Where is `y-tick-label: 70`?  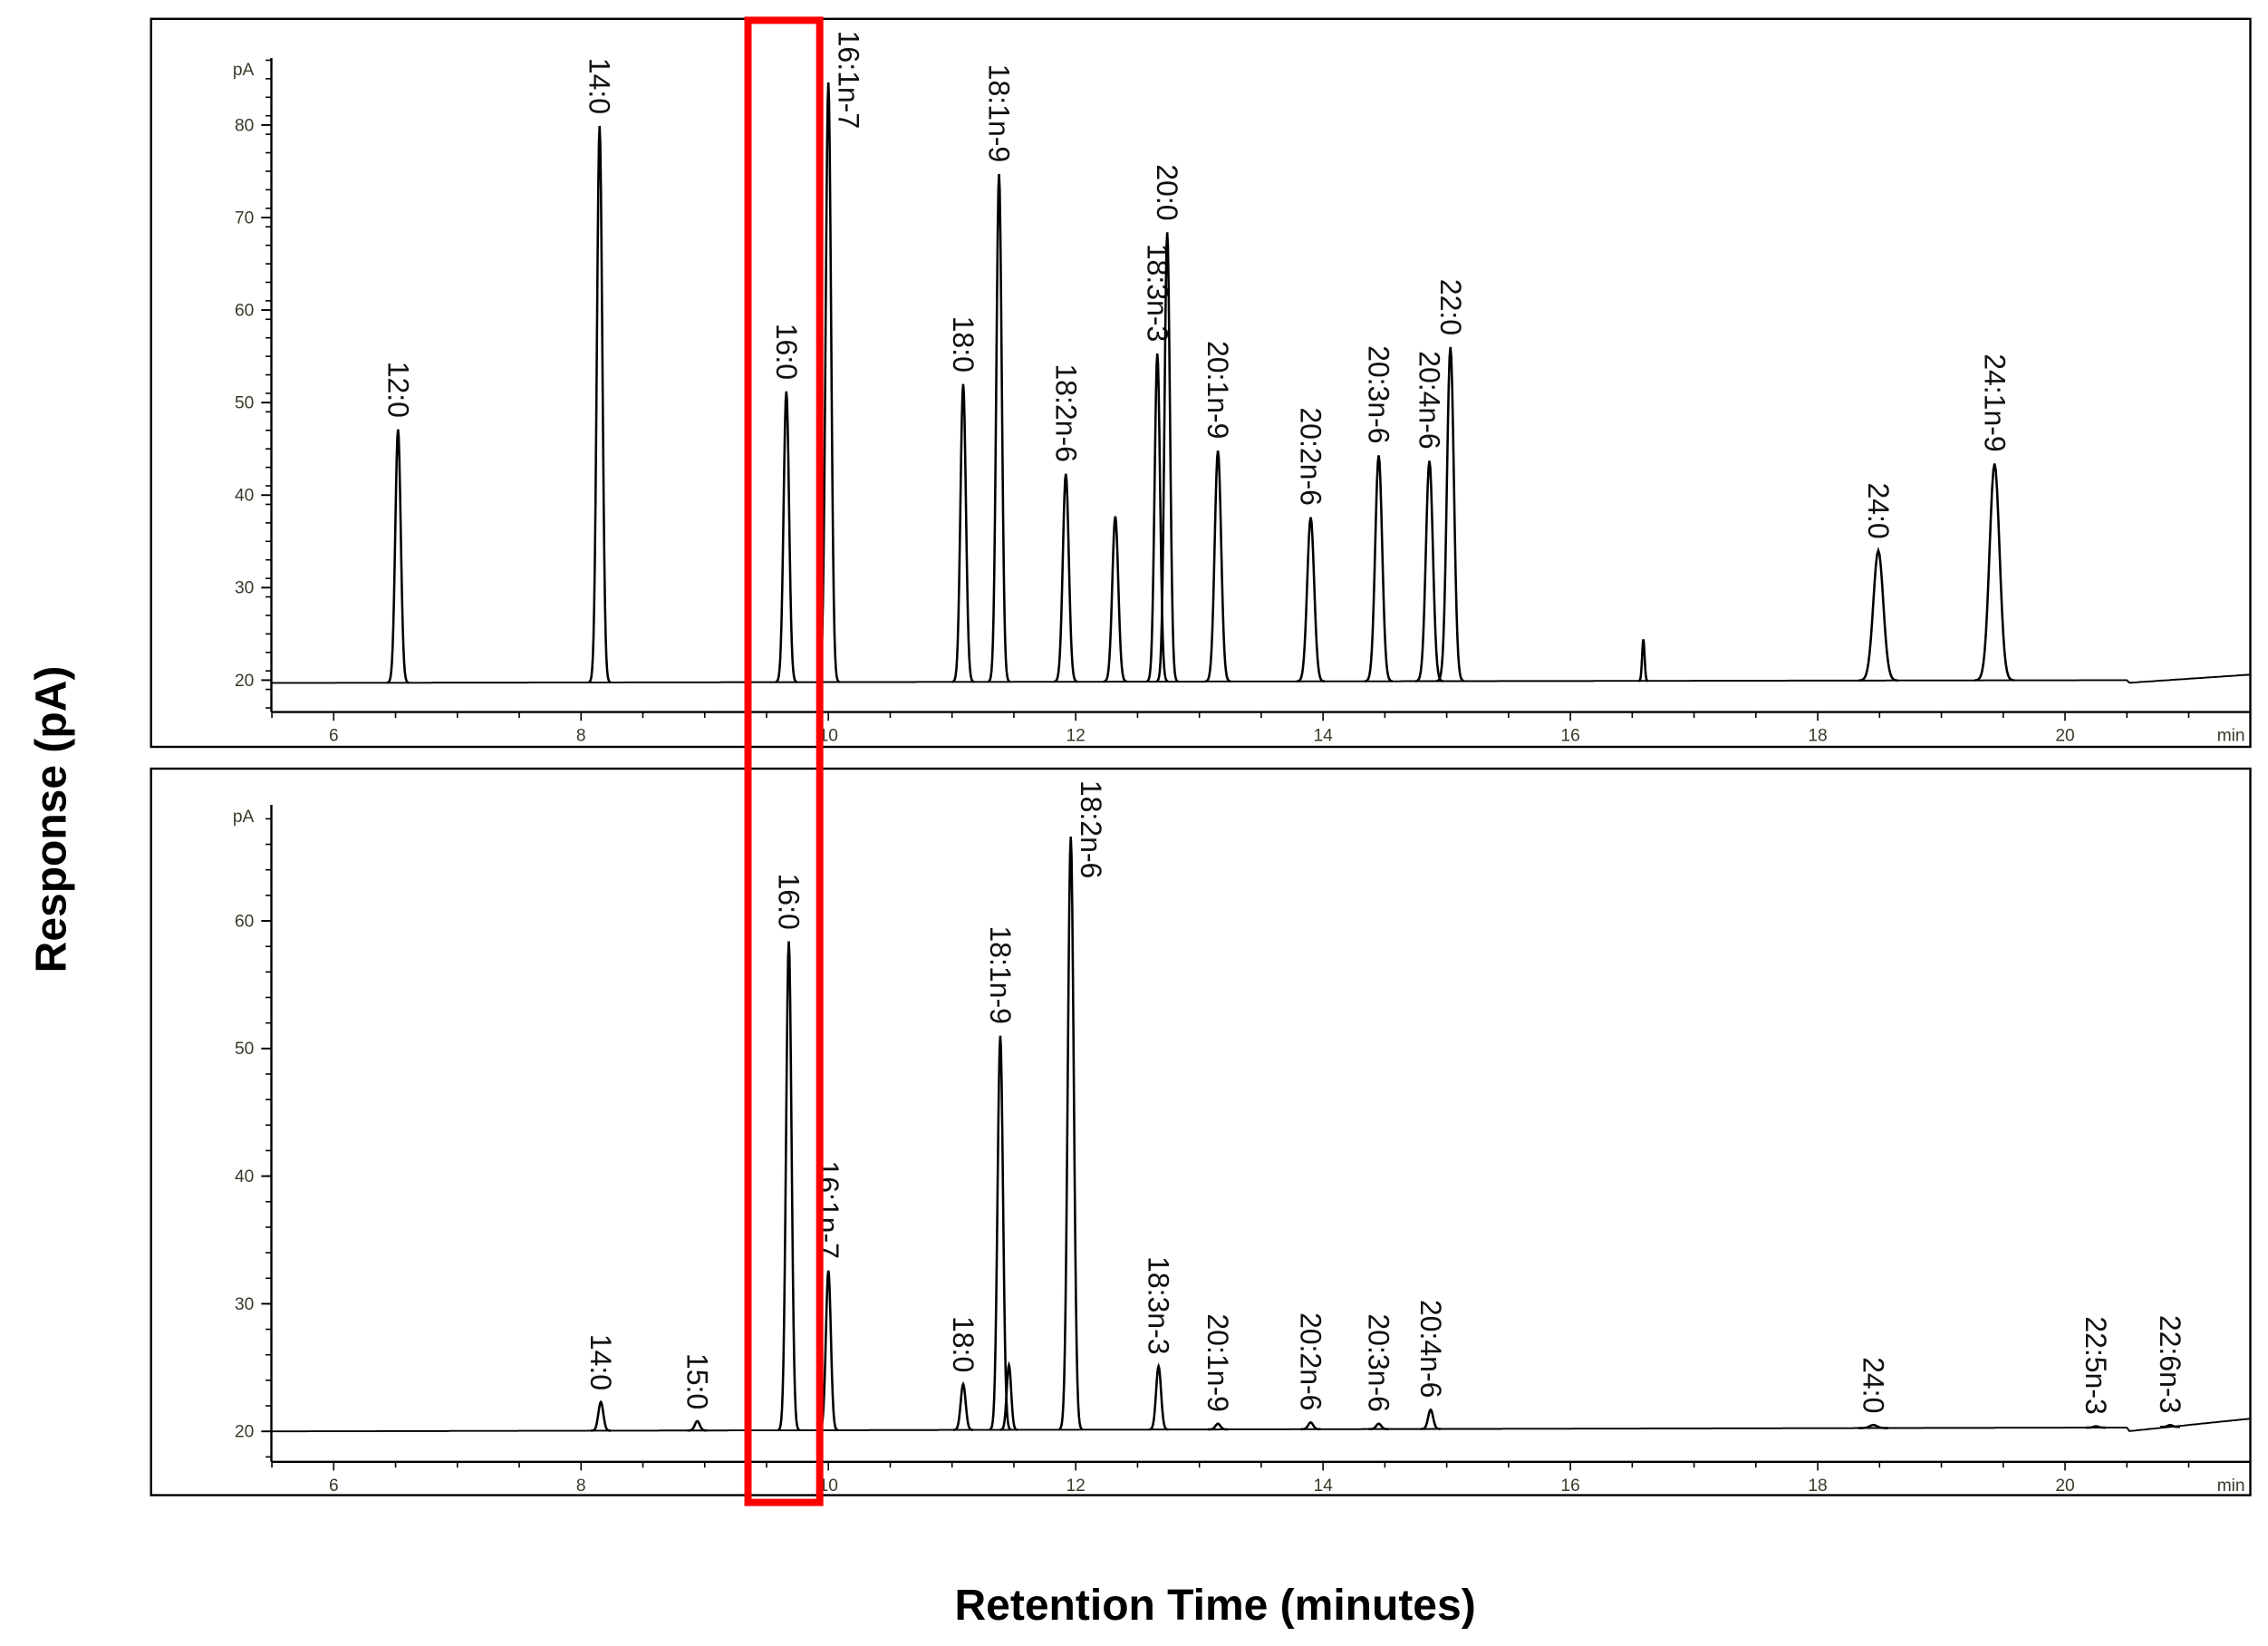
y-tick-label: 70 is located at coordinates (244, 218).